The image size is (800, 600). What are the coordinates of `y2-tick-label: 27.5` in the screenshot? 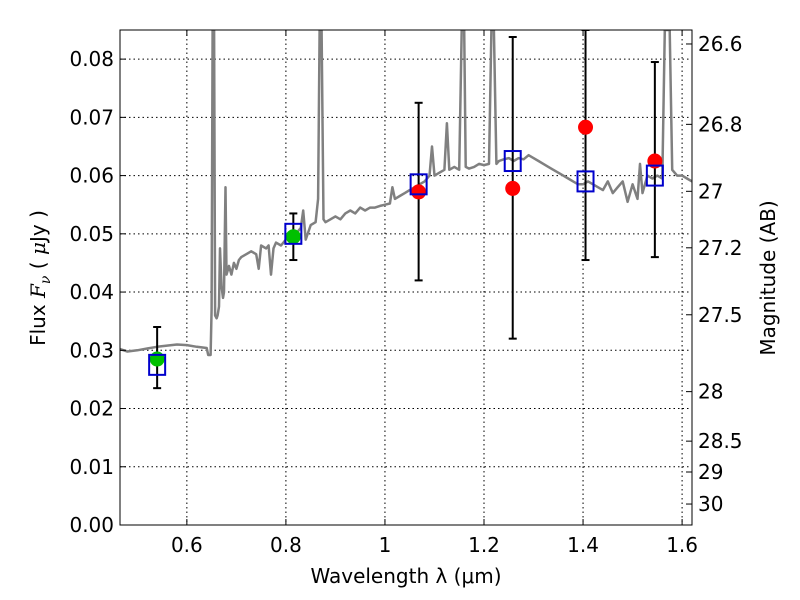 It's located at (720, 315).